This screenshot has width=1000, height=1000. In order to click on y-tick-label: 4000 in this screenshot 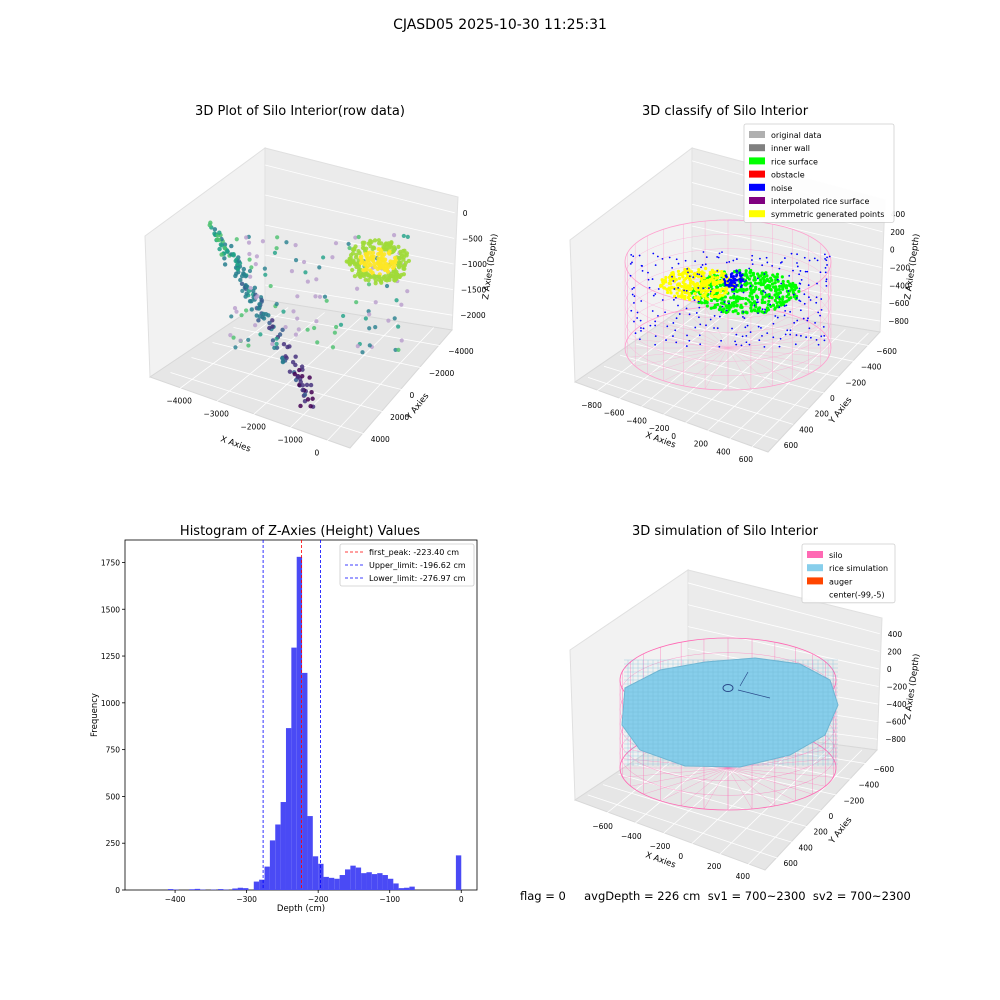, I will do `click(380, 439)`.